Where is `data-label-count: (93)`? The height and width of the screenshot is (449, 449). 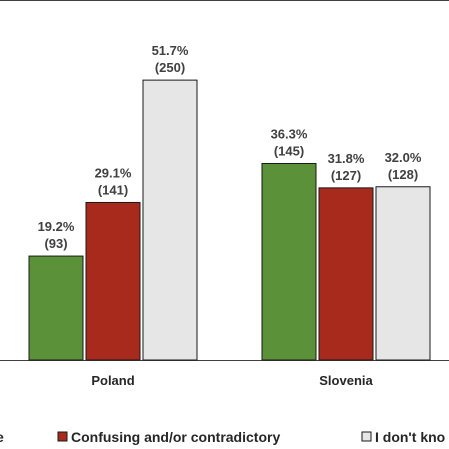 data-label-count: (93) is located at coordinates (55, 243).